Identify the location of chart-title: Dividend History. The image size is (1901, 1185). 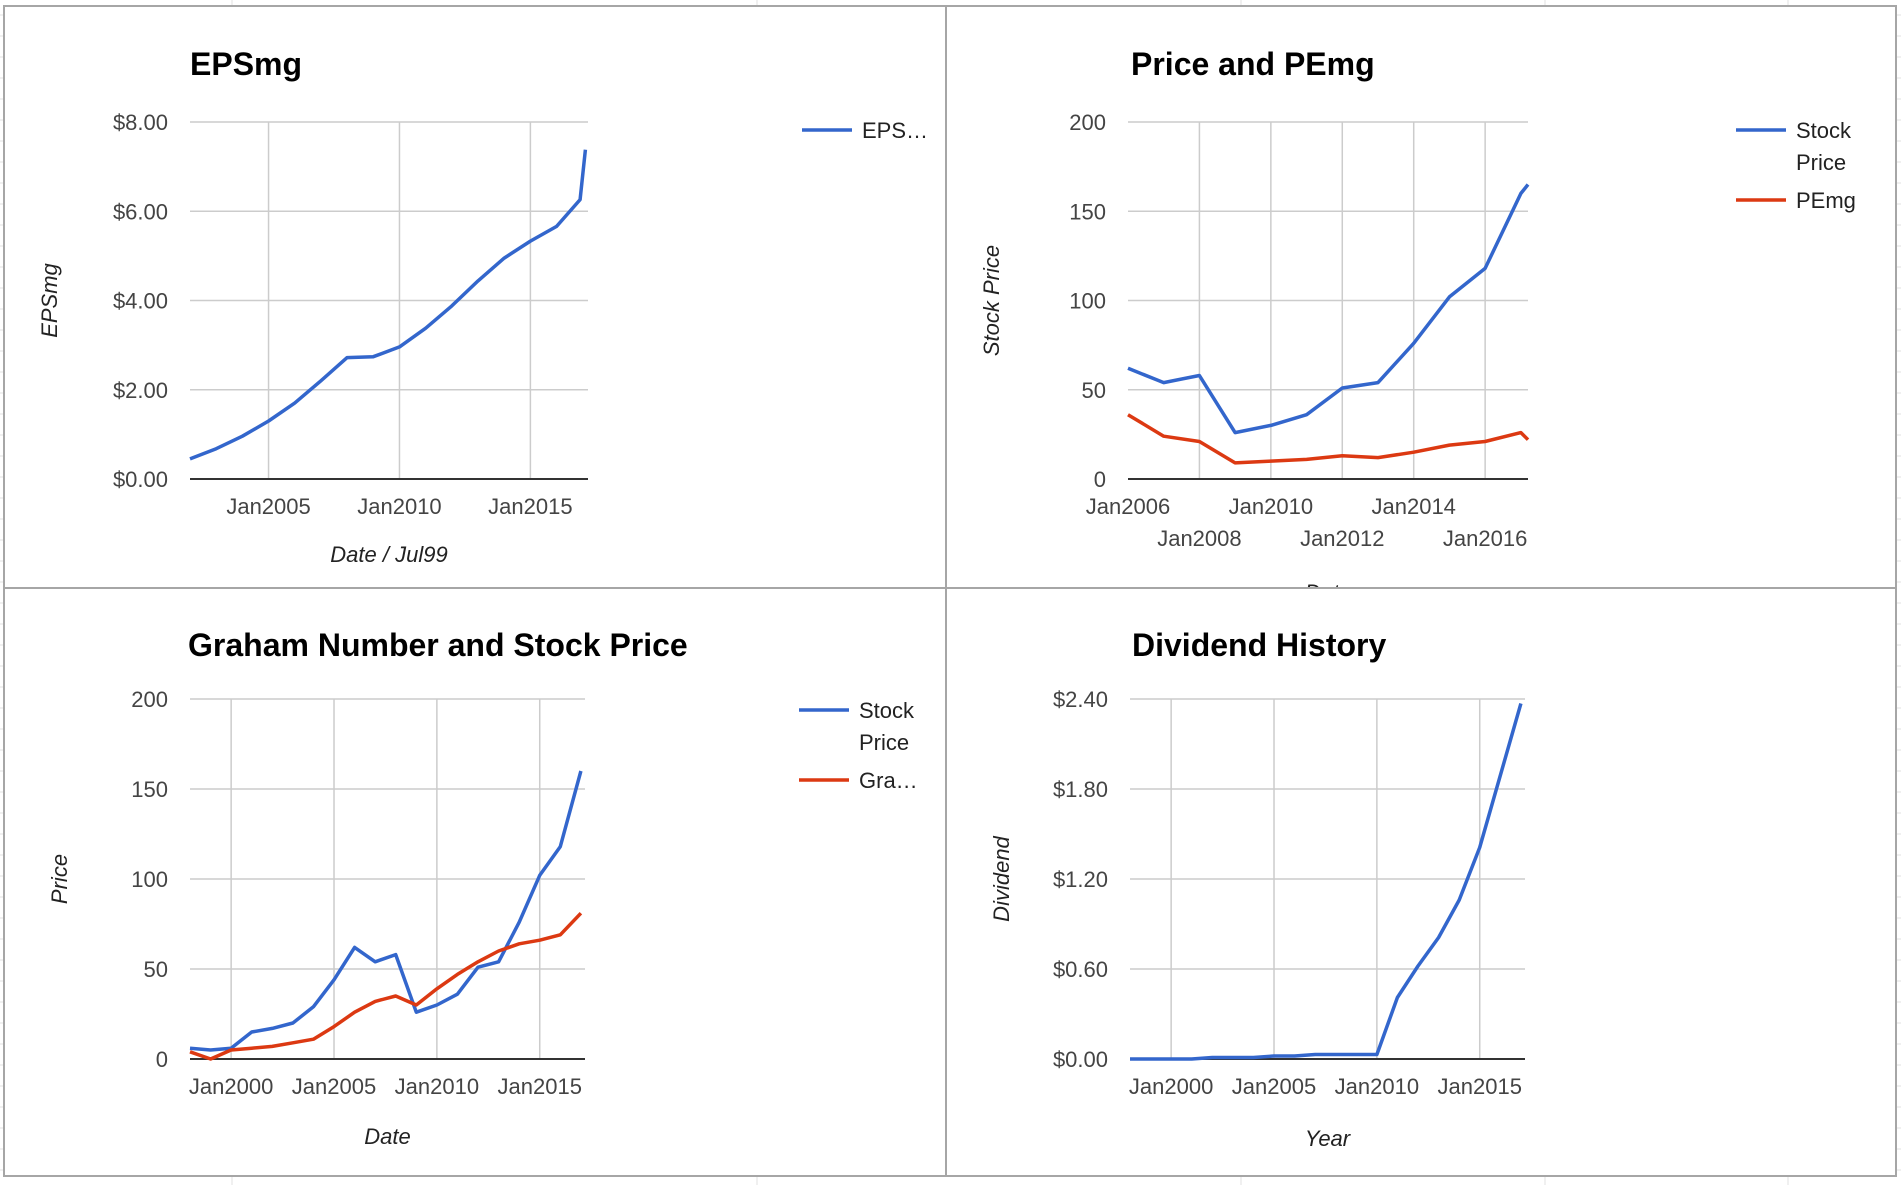
(1259, 645).